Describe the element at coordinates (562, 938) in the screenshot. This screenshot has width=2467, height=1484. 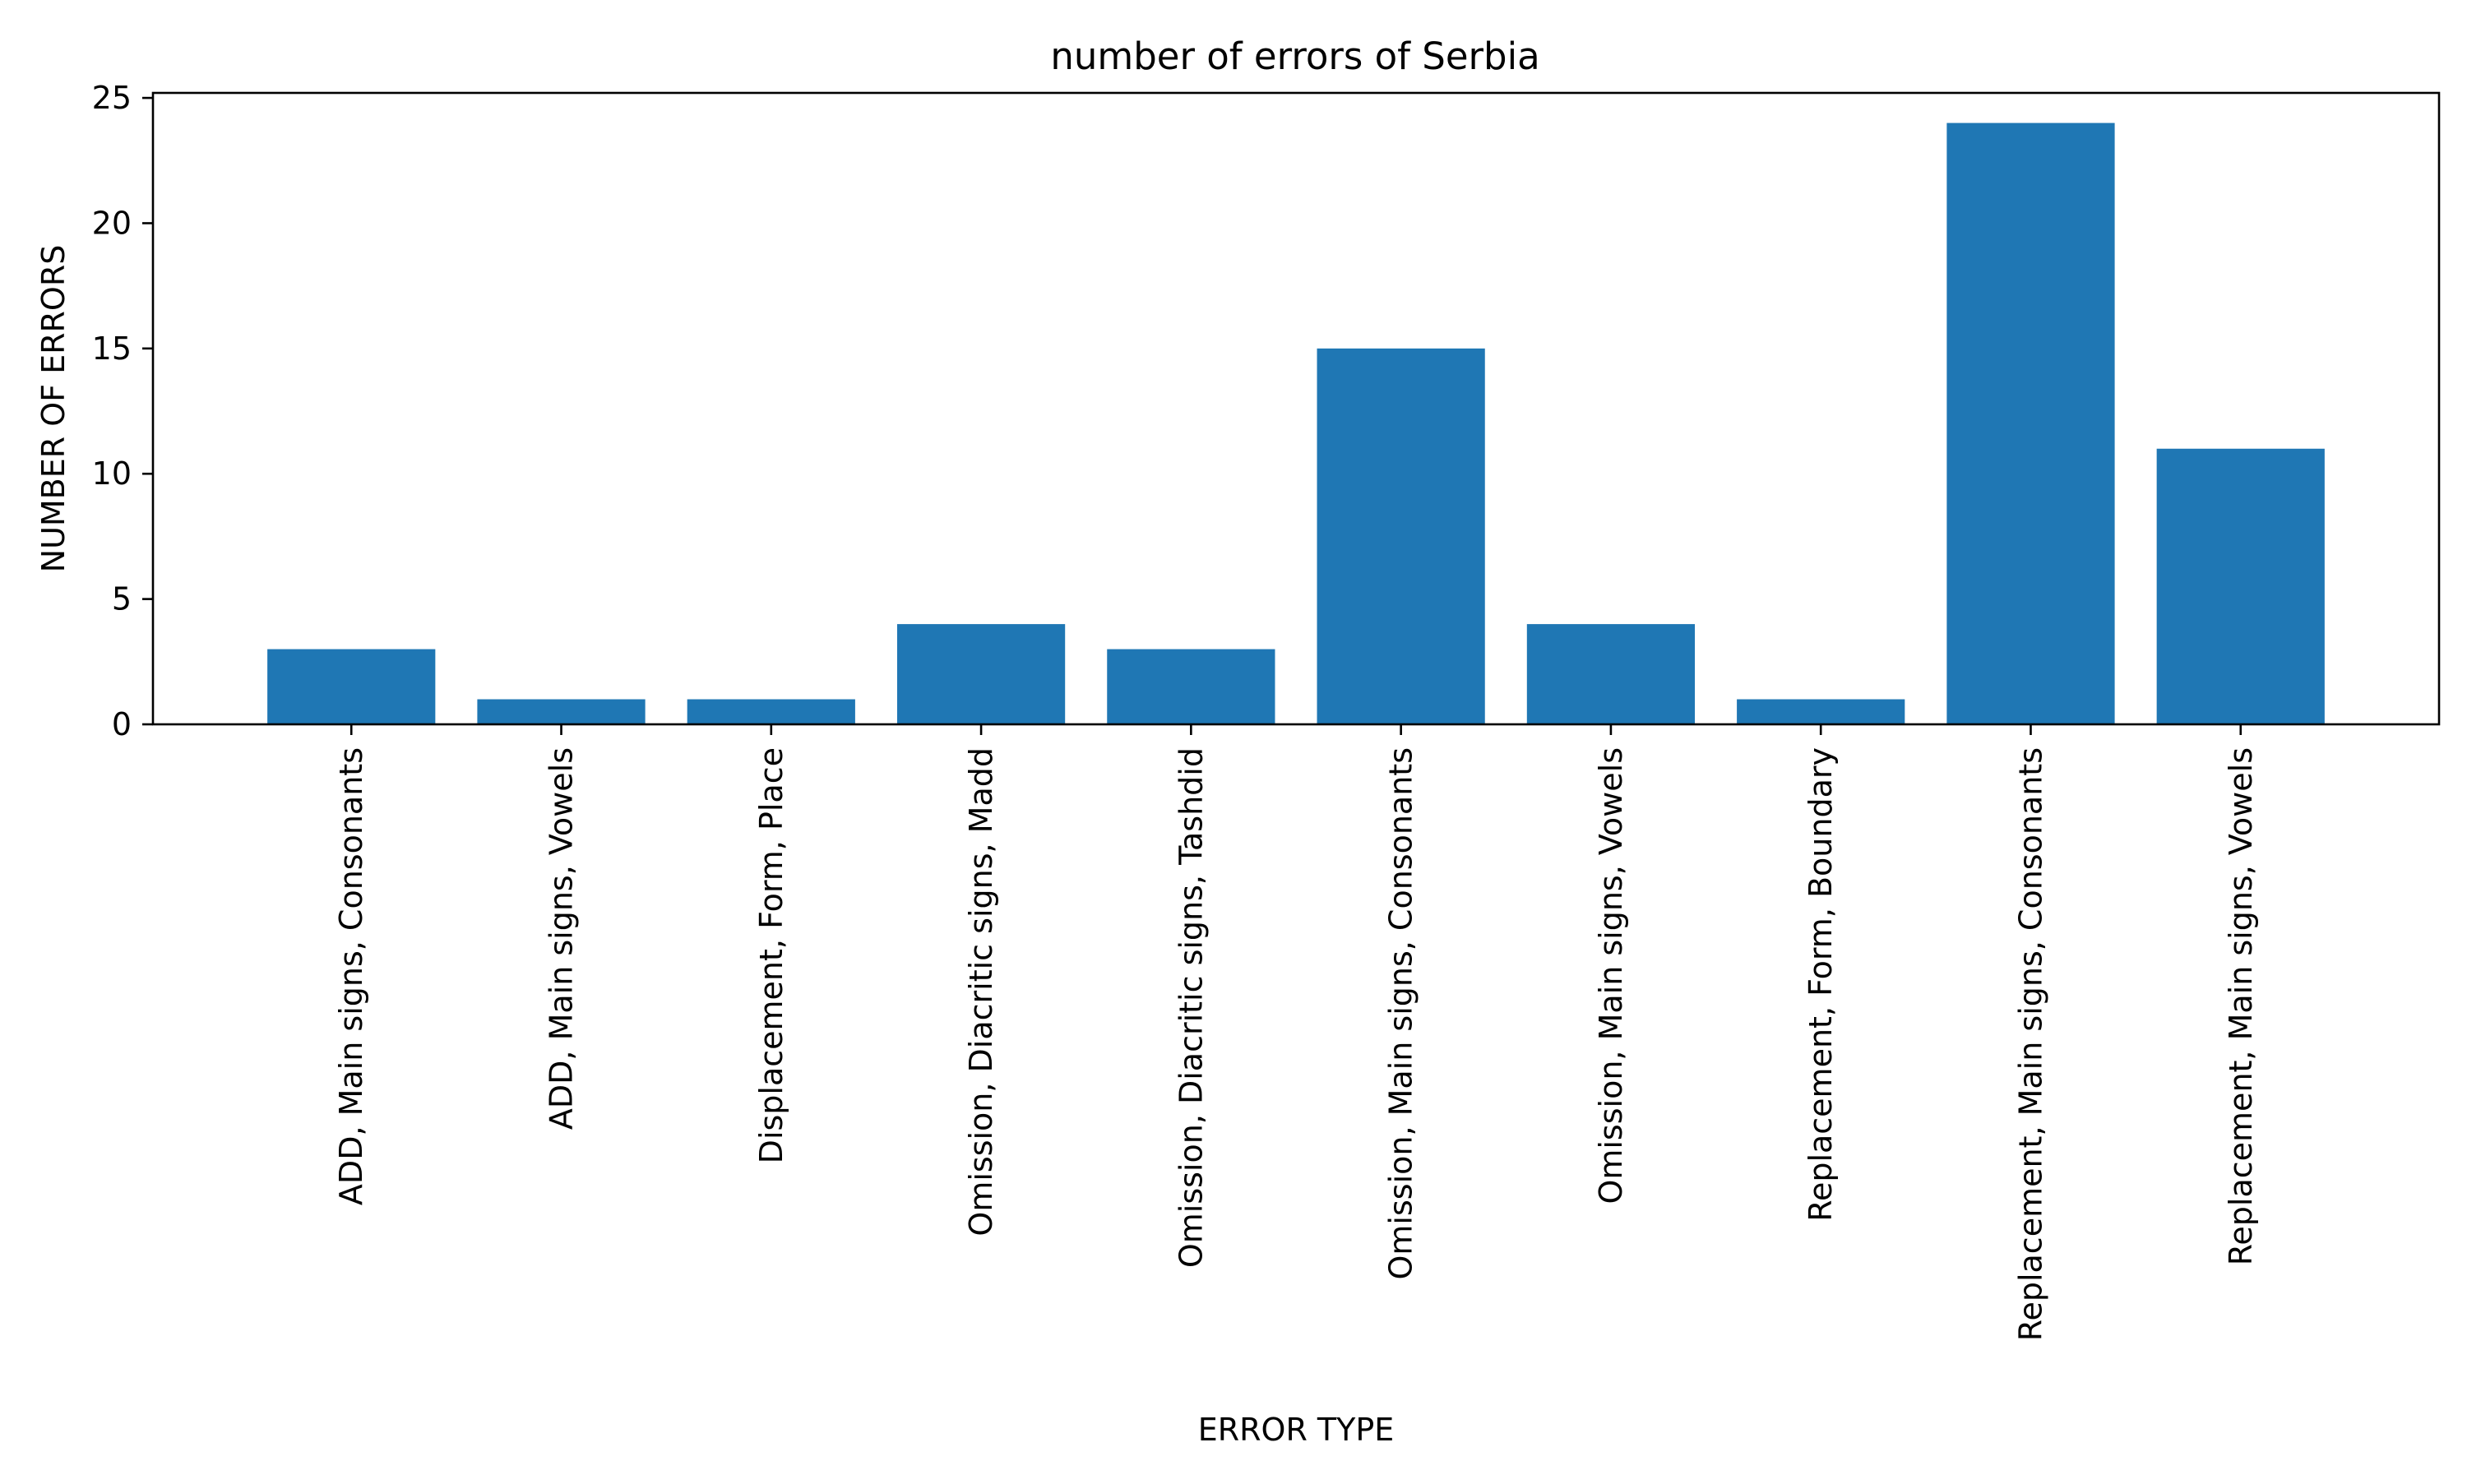
I see `x-tick-label: ADD, Main signs, Vowels` at that location.